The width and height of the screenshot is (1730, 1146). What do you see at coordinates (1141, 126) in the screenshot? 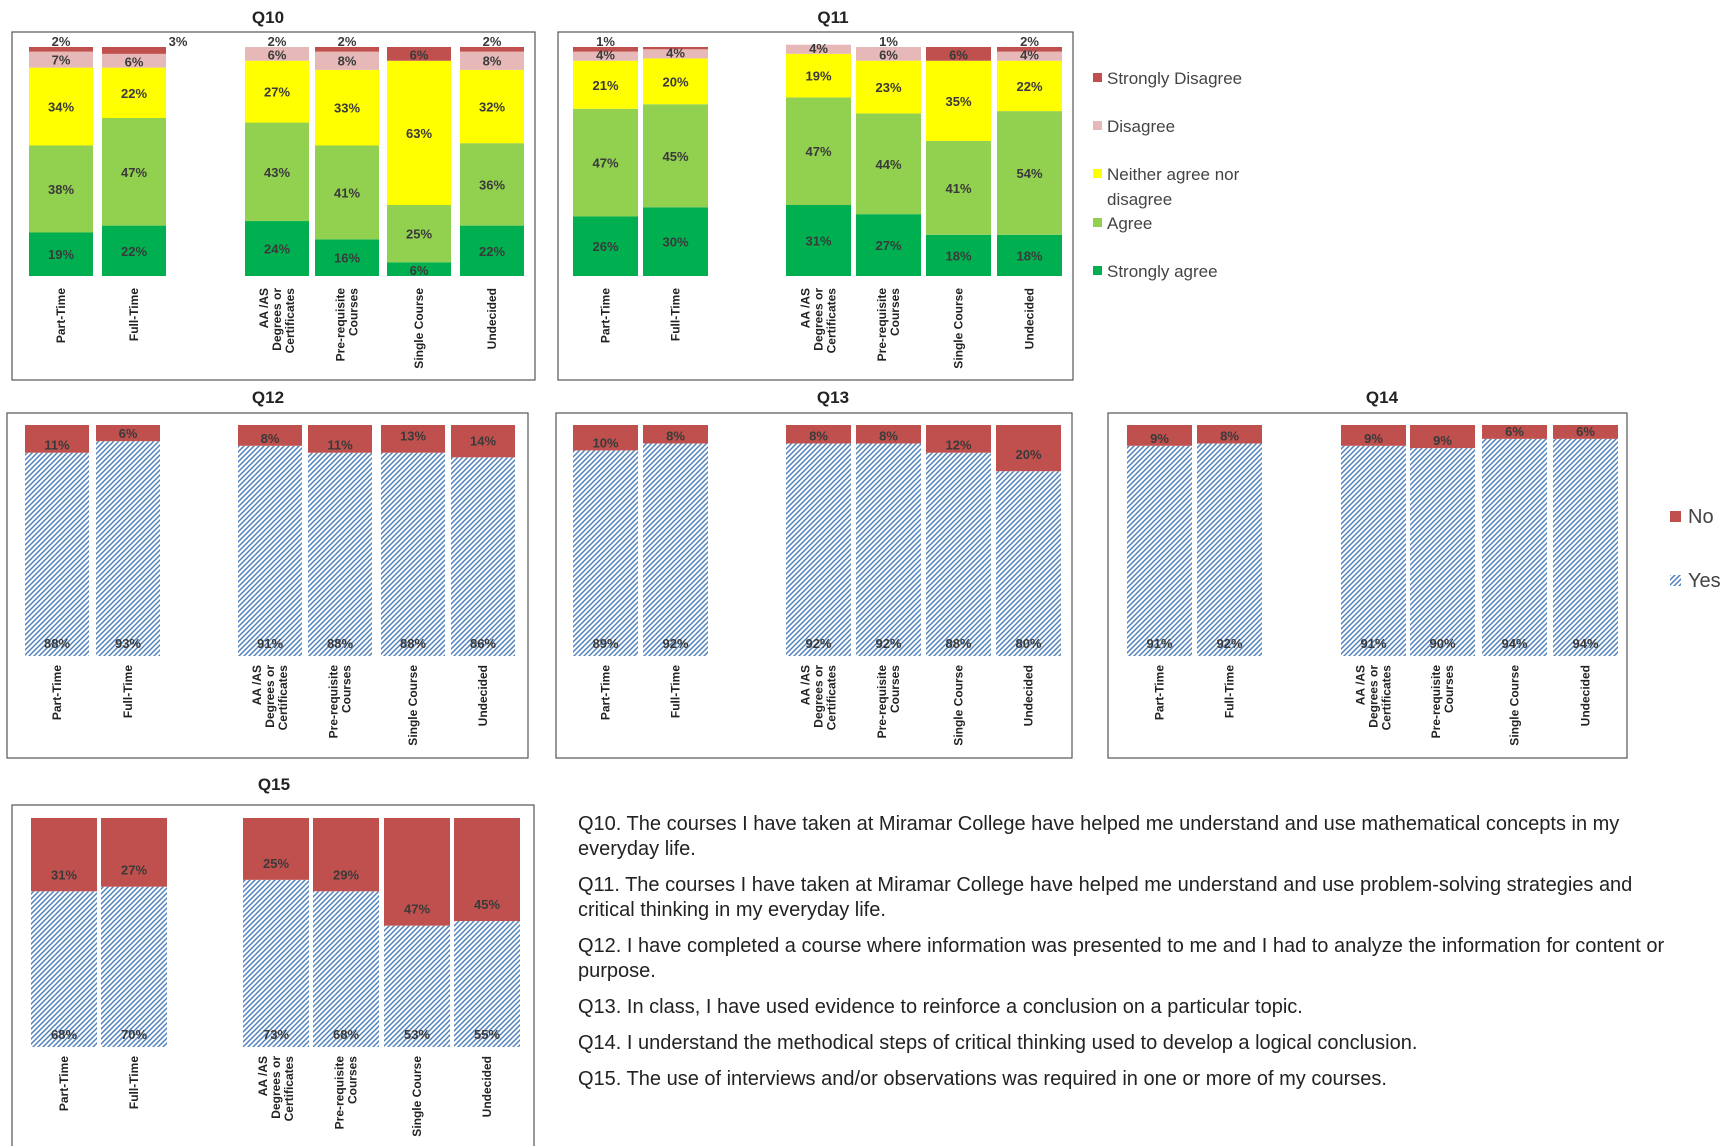
I see `legend-label: Disagree` at bounding box center [1141, 126].